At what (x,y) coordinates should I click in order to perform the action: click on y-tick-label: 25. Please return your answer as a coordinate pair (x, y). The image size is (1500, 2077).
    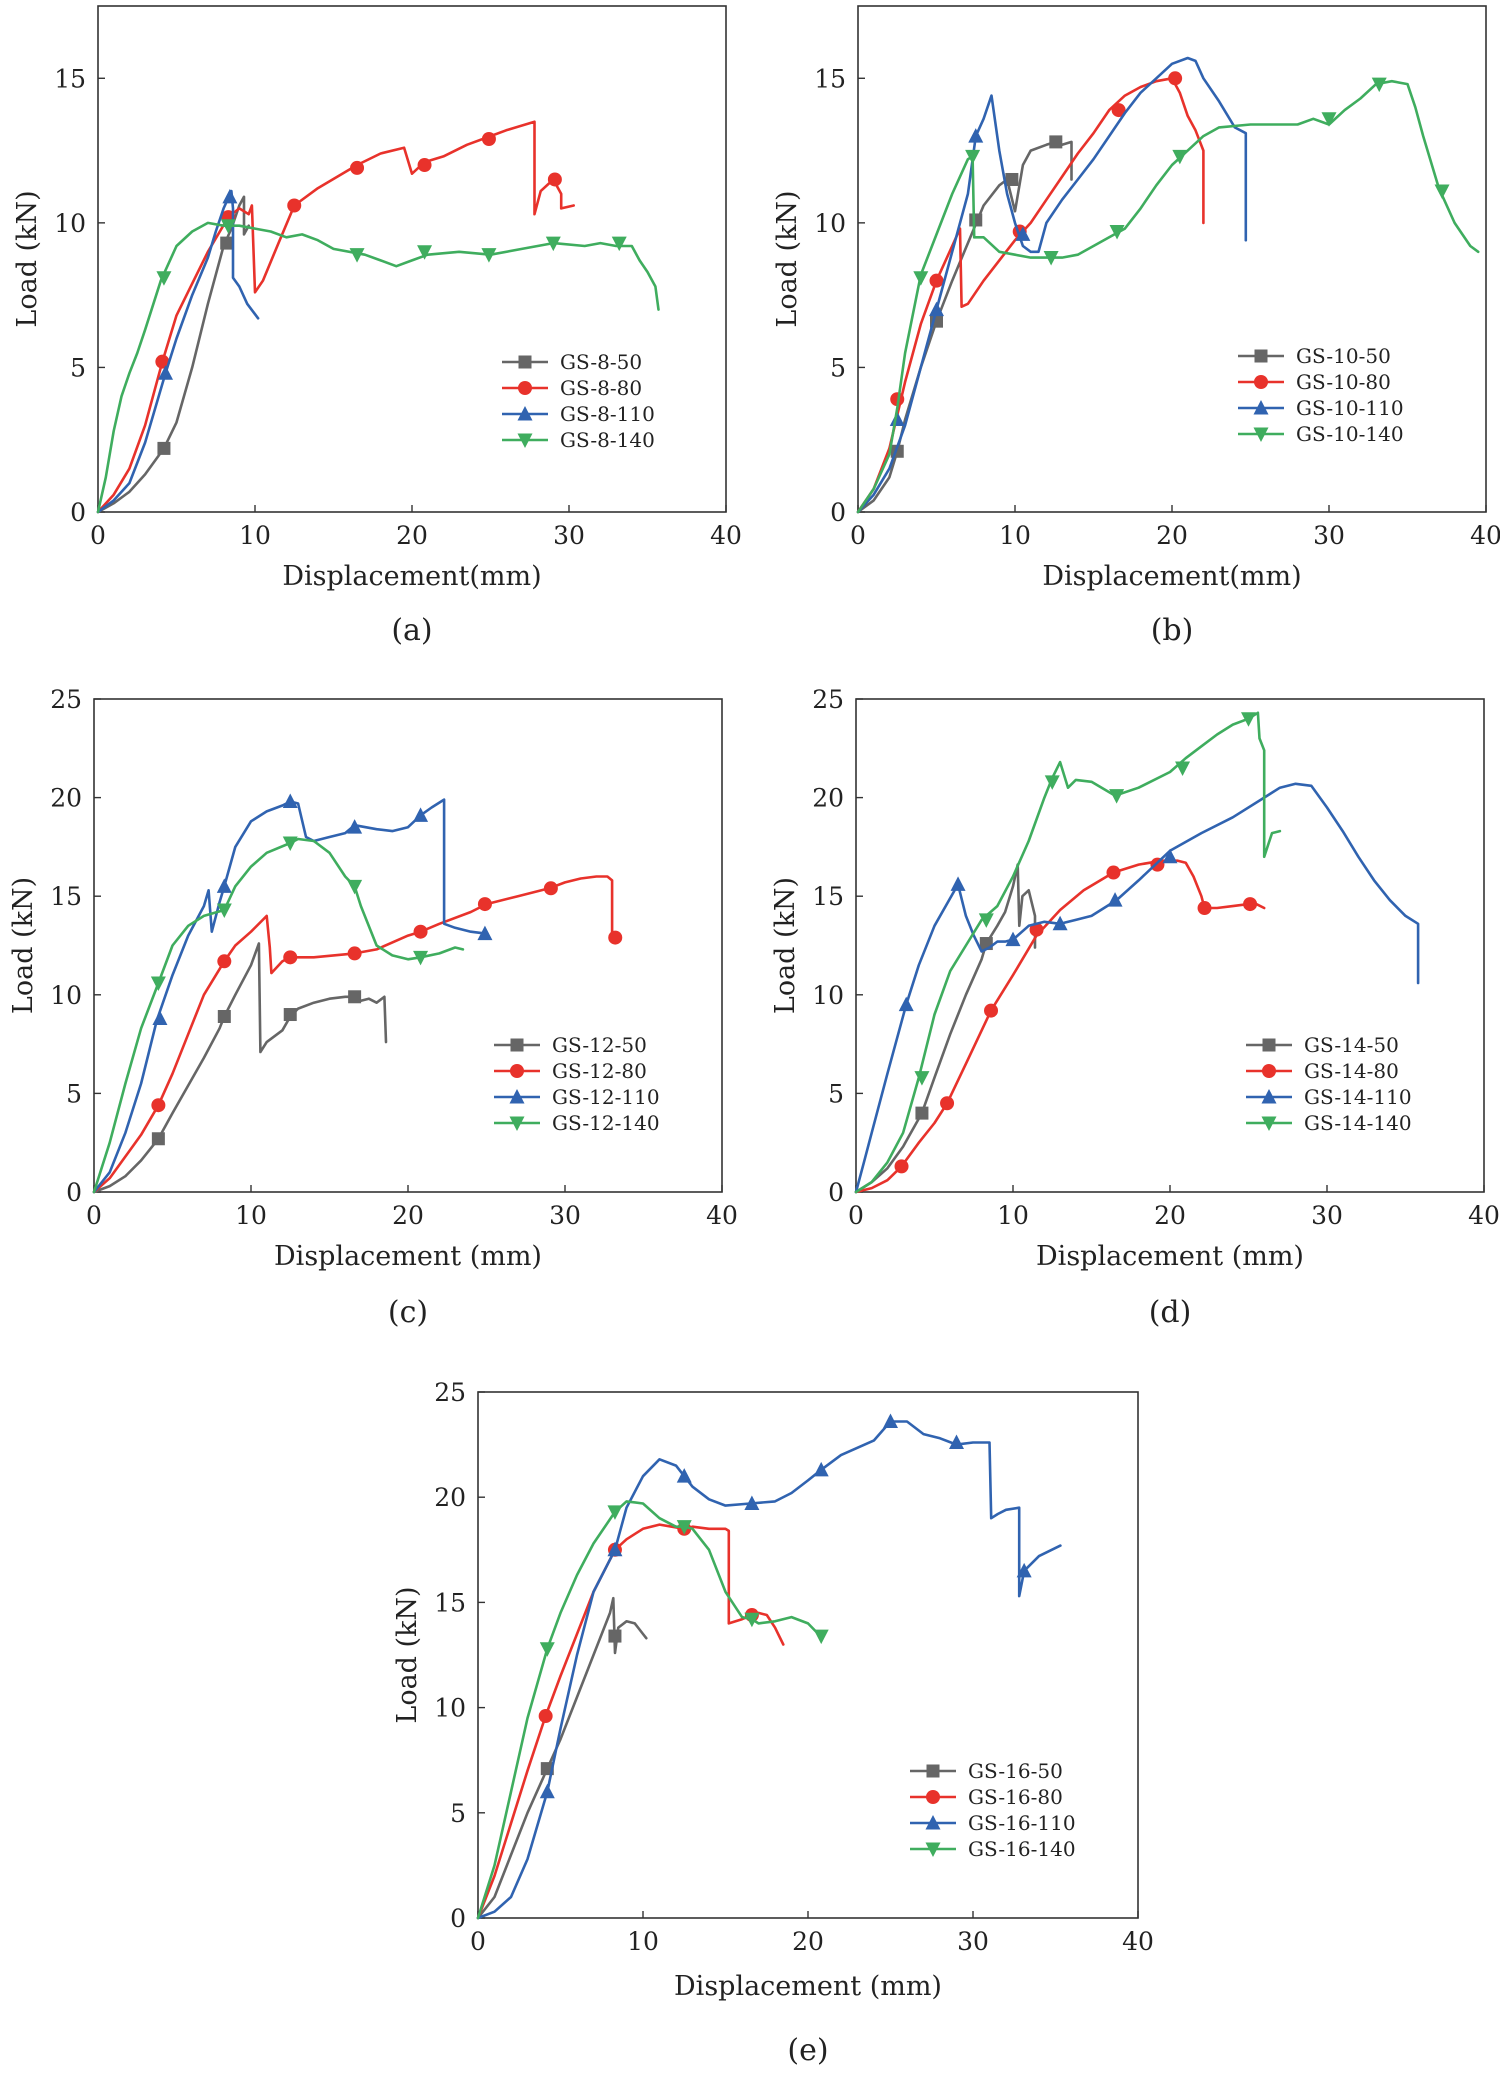
    Looking at the image, I should click on (828, 699).